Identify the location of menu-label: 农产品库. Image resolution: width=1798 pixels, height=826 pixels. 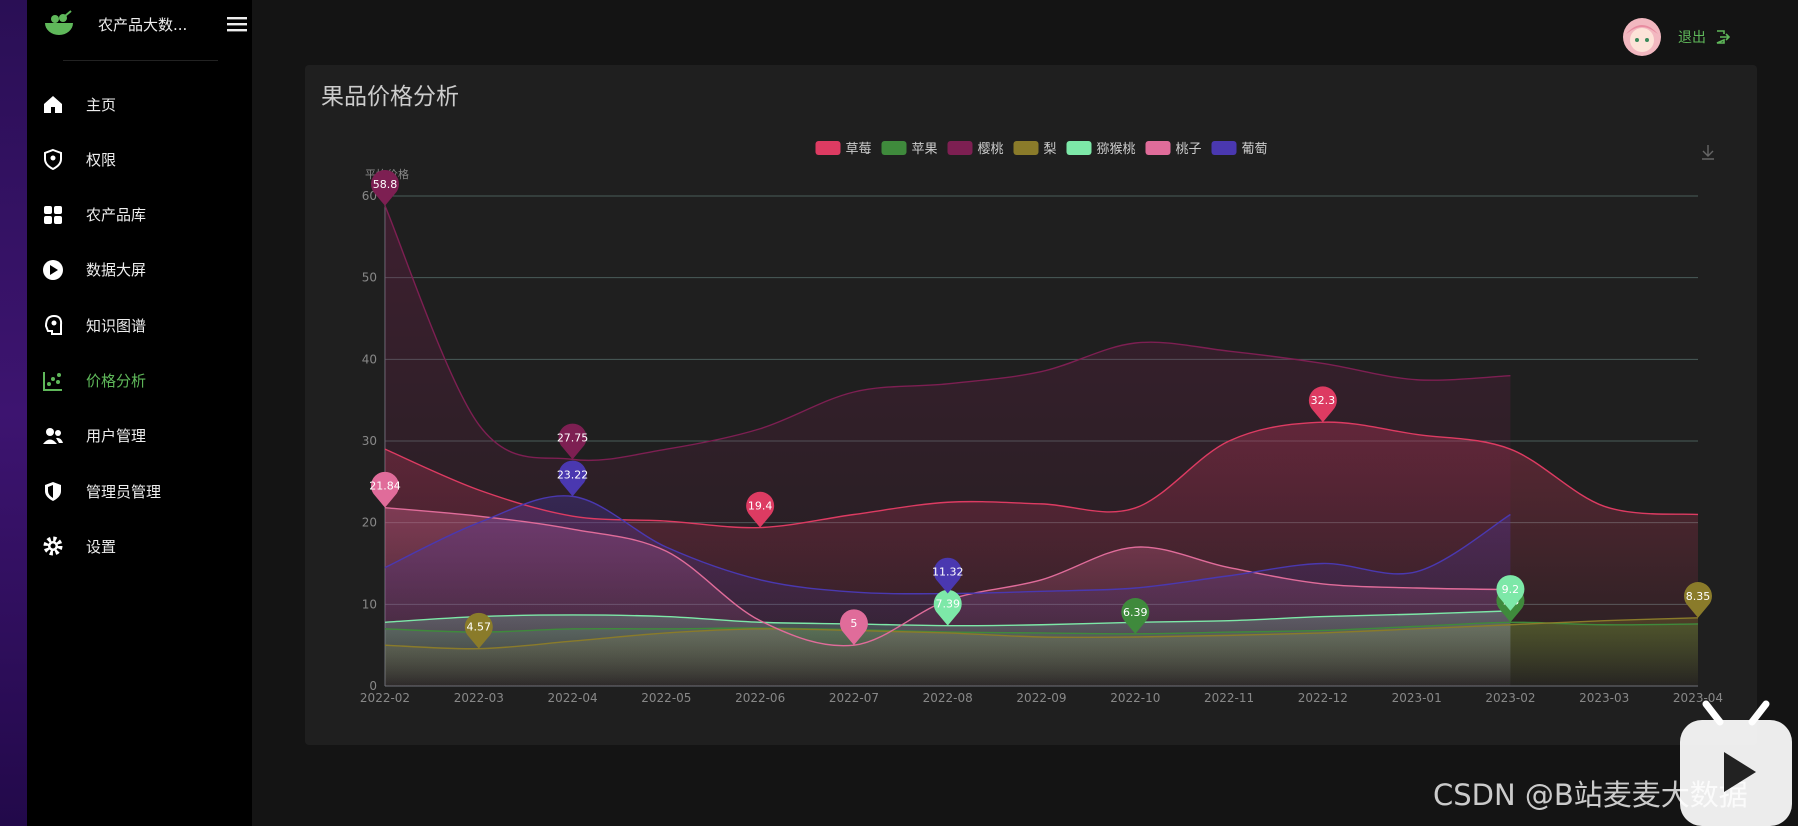
(116, 215).